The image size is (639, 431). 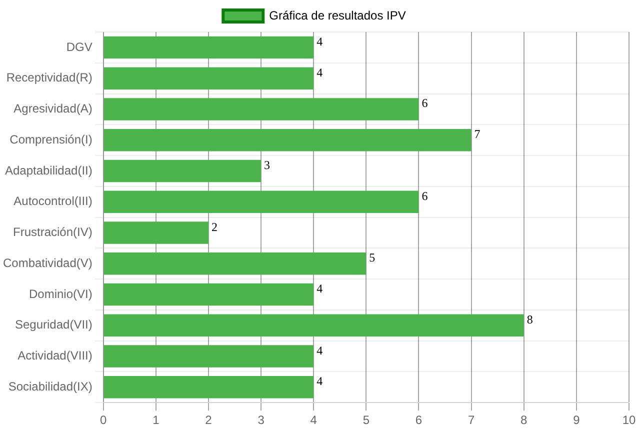 What do you see at coordinates (529, 319) in the screenshot?
I see `data-label: 8` at bounding box center [529, 319].